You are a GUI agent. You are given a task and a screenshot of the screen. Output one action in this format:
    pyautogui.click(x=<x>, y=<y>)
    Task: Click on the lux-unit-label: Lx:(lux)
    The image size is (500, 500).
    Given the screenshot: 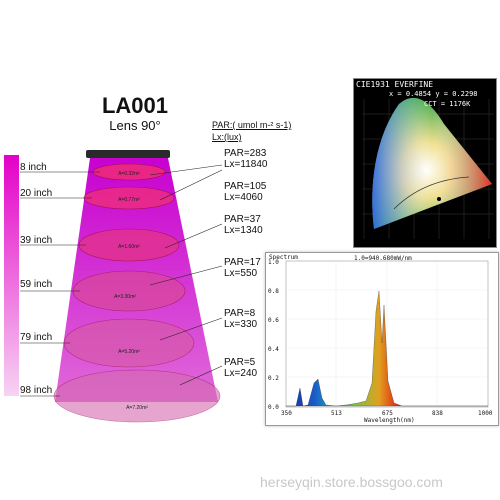 What is the action you would take?
    pyautogui.click(x=227, y=137)
    